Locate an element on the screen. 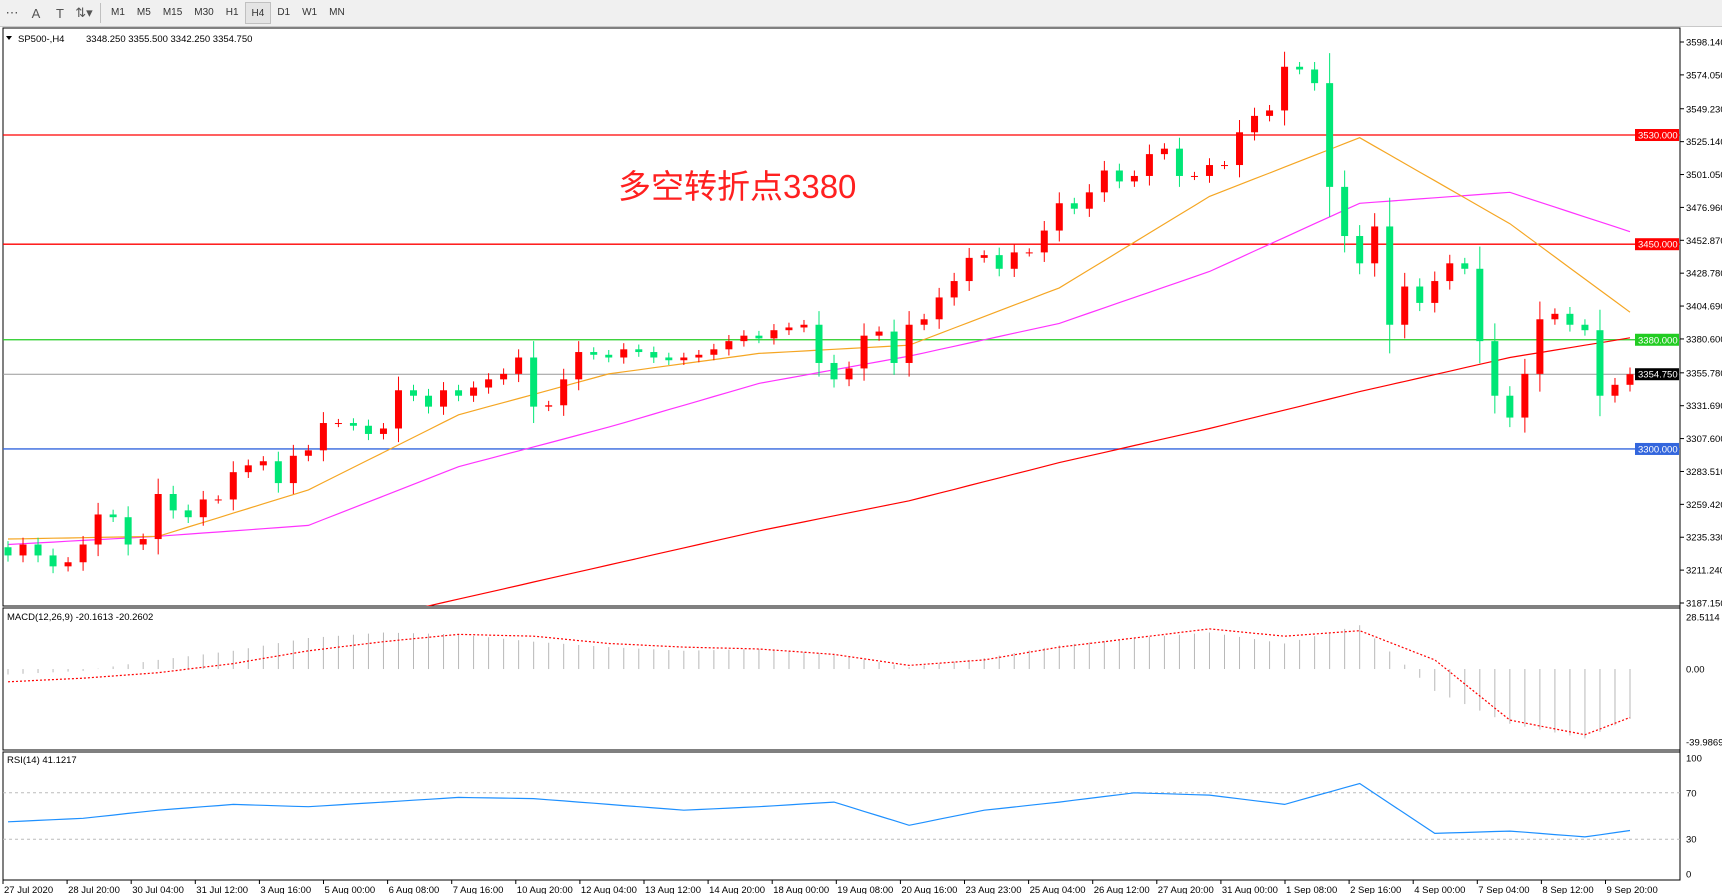 This screenshot has height=894, width=1722. timeframe-m1: M1 is located at coordinates (118, 12).